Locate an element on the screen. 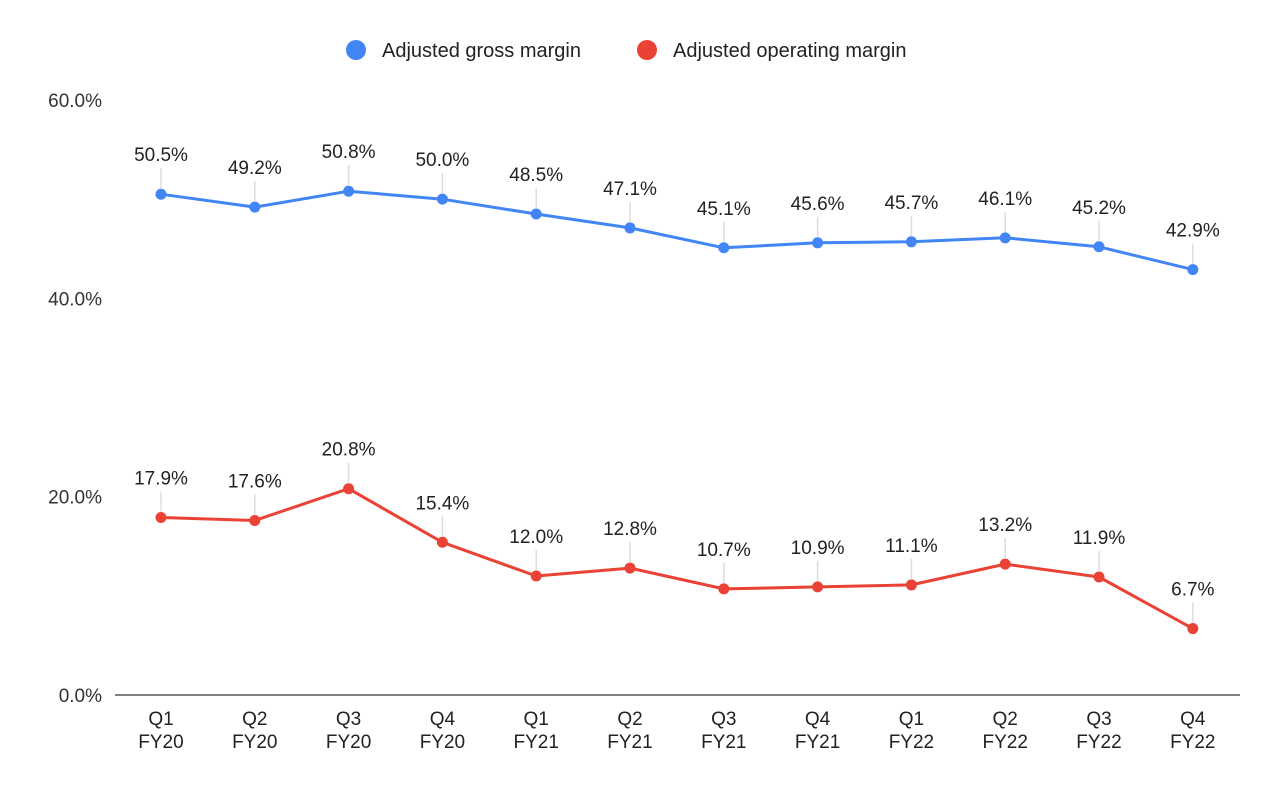  legend-label: Adjusted gross margin is located at coordinates (481, 51).